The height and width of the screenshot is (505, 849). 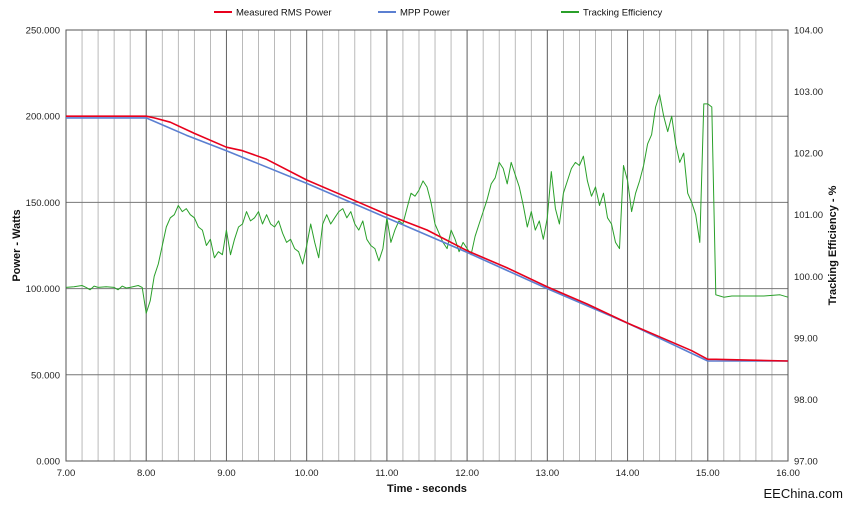 What do you see at coordinates (806, 338) in the screenshot?
I see `right-y-tick-label: 99.00` at bounding box center [806, 338].